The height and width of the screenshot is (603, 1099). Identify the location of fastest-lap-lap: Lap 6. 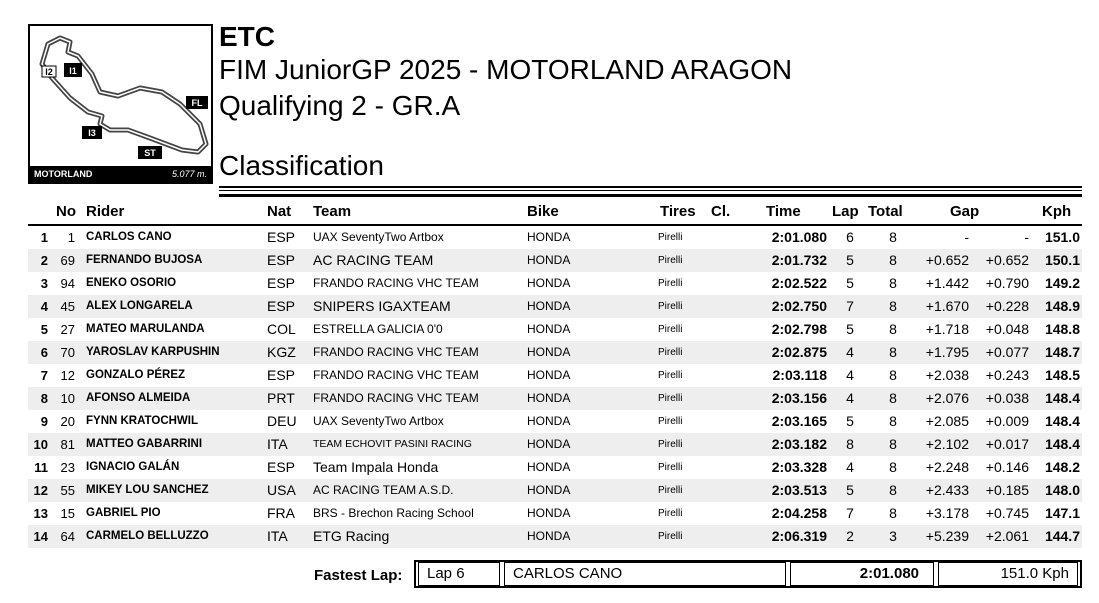
(459, 574).